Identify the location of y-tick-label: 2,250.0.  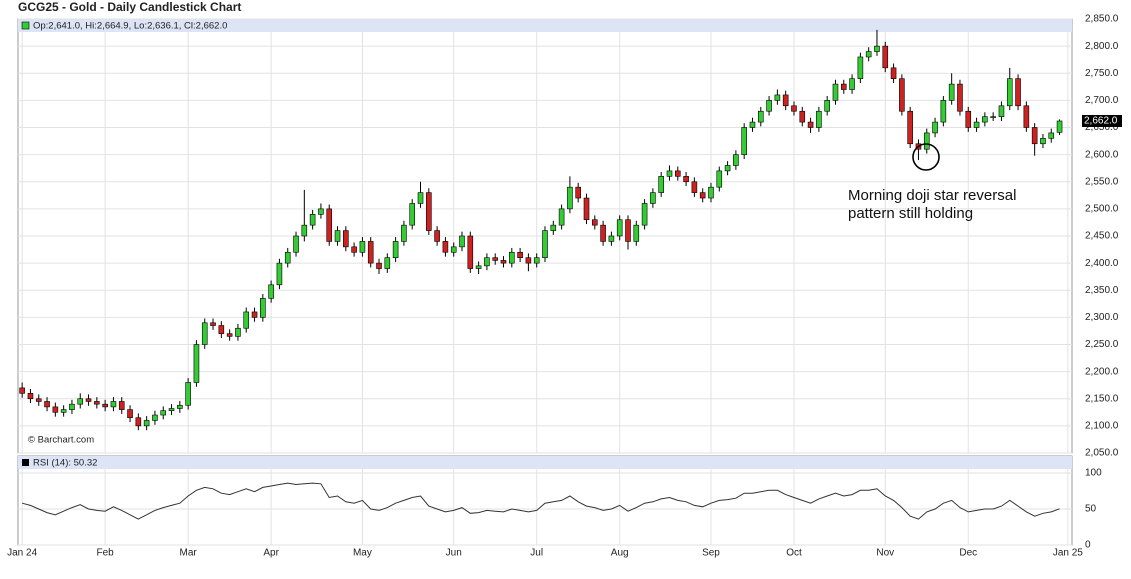
(1102, 344).